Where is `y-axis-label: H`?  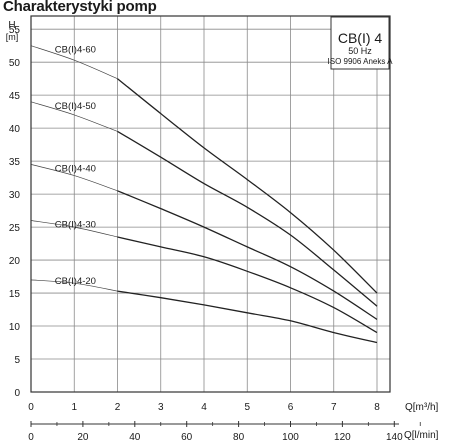
y-axis-label: H is located at coordinates (11, 25).